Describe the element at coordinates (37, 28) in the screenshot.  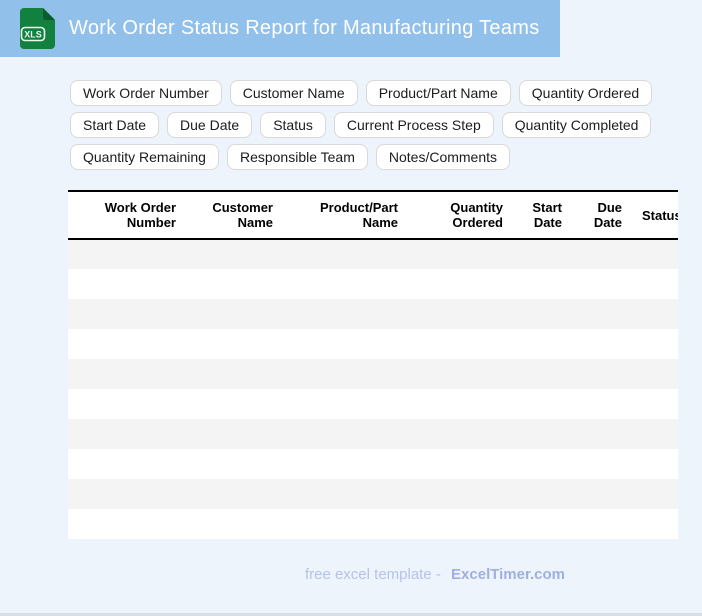
I see `xls-file-icon: XLS` at that location.